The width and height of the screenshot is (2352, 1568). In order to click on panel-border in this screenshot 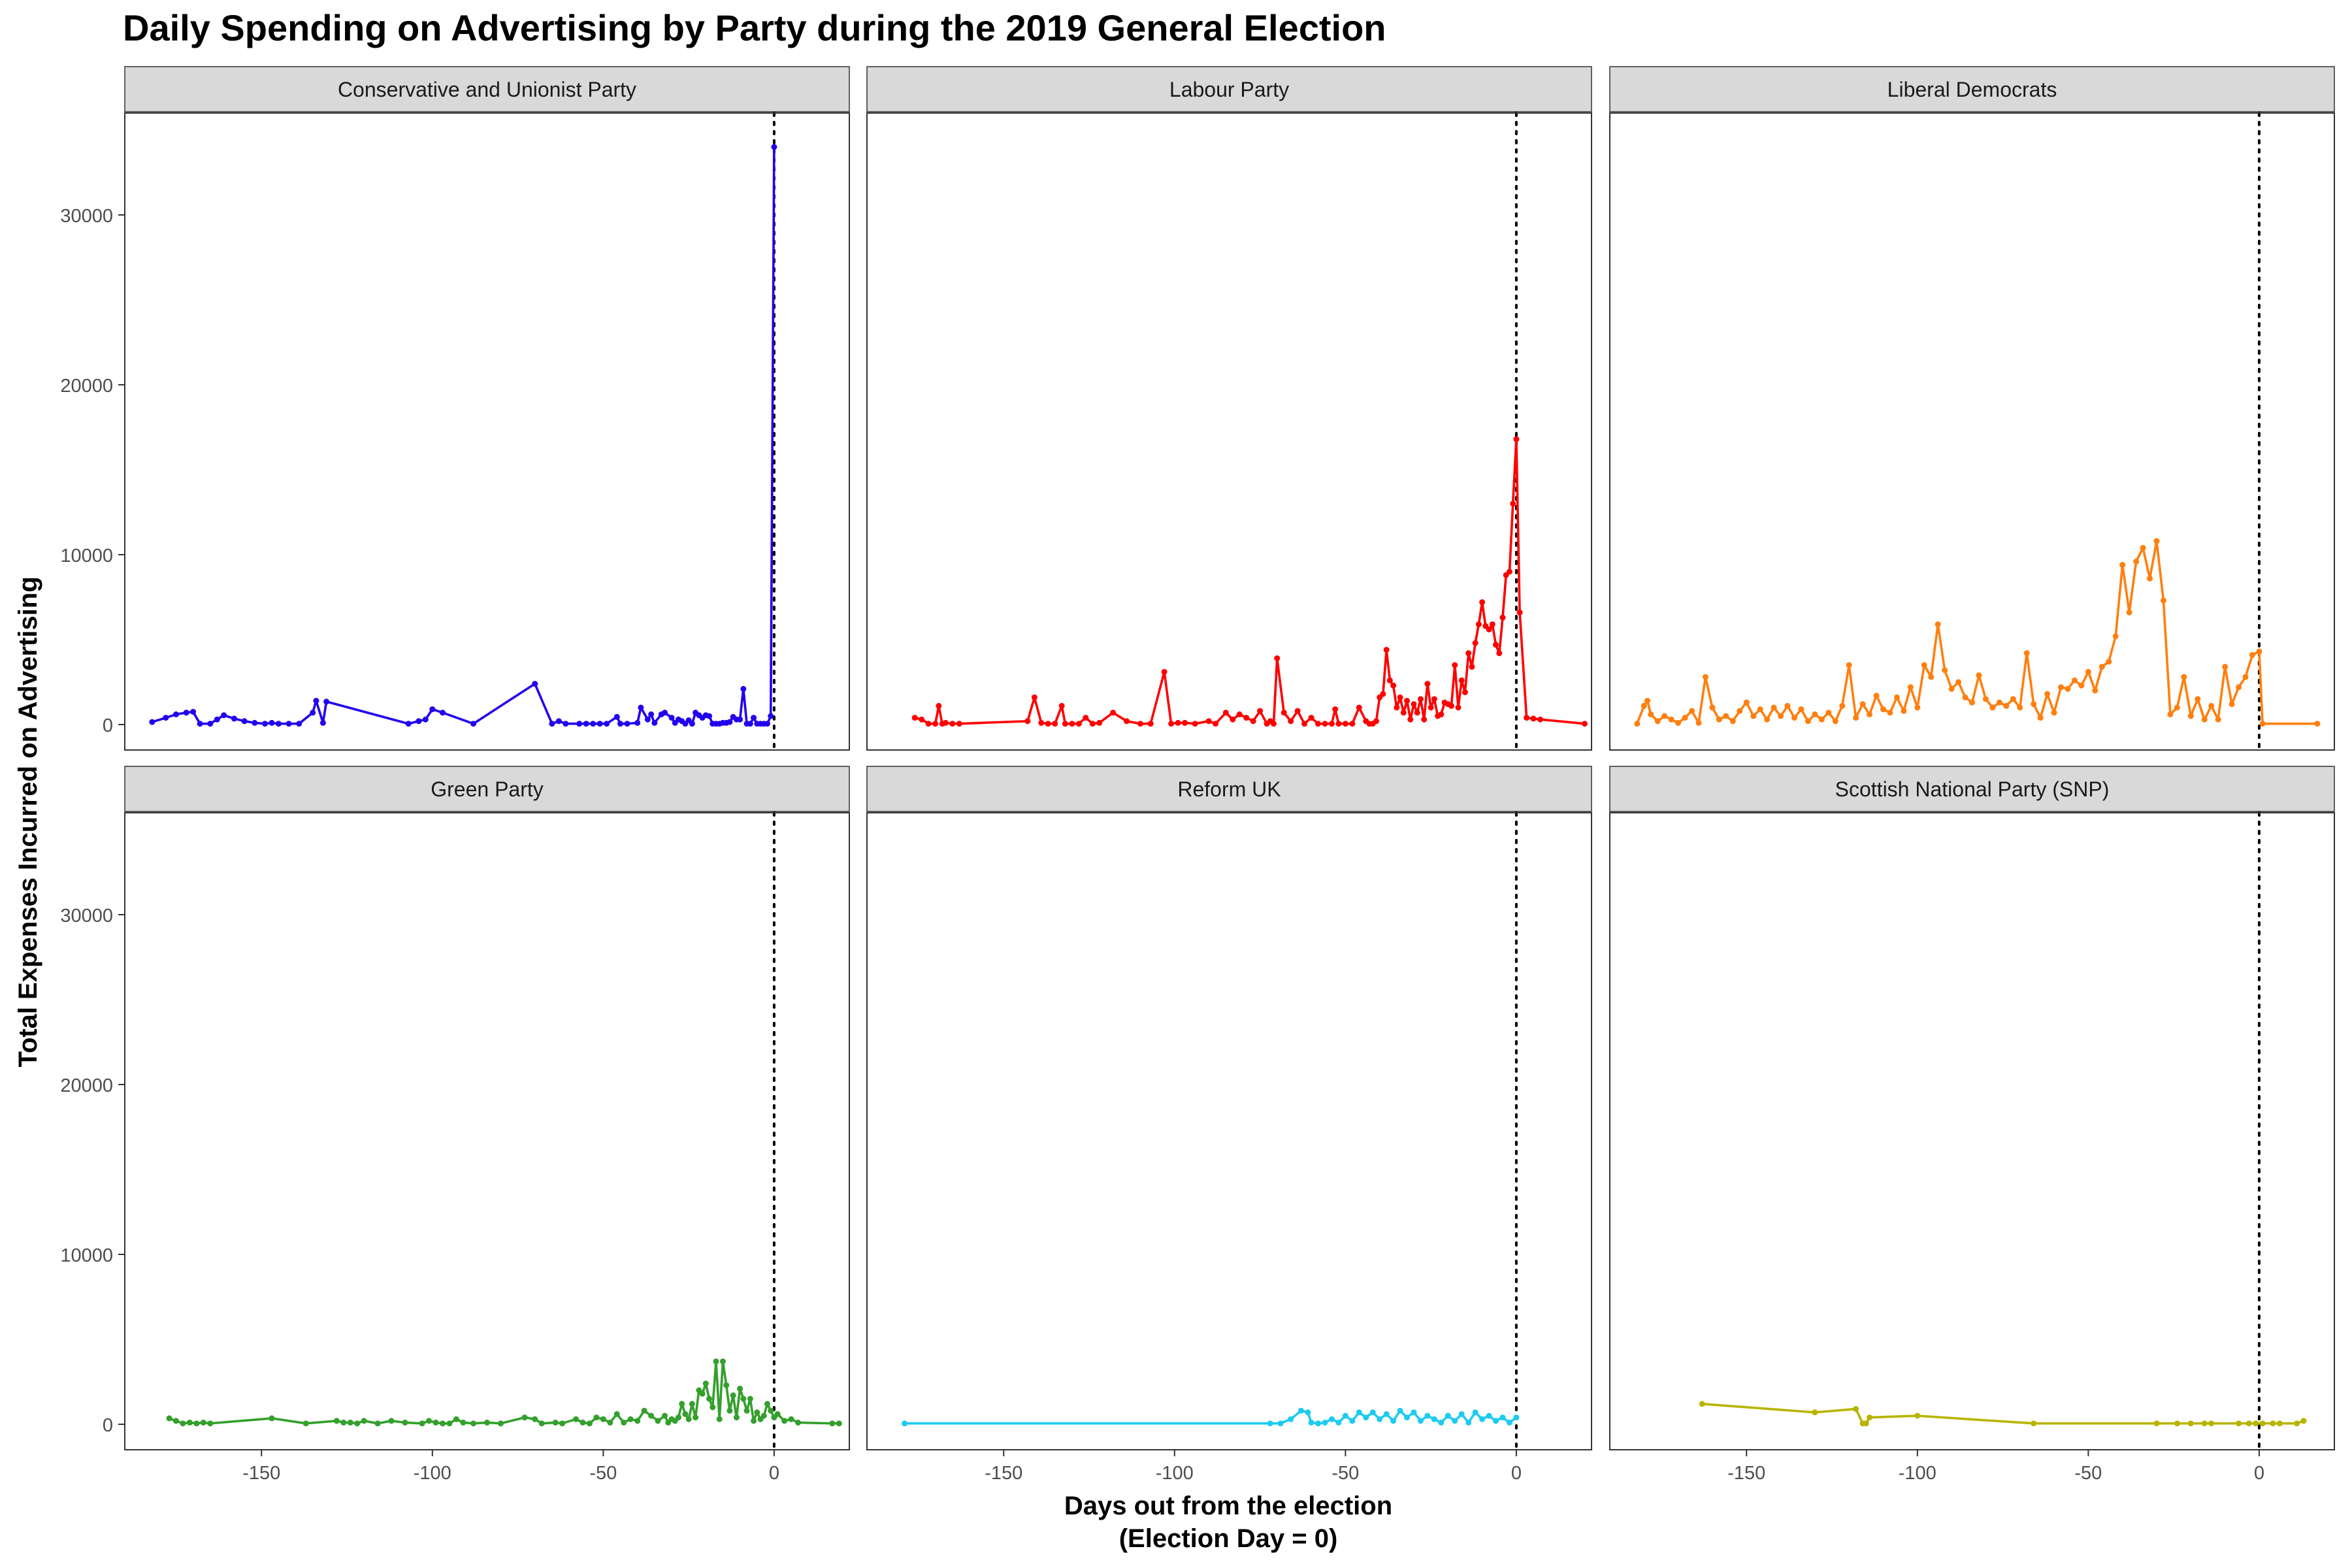, I will do `click(1972, 431)`.